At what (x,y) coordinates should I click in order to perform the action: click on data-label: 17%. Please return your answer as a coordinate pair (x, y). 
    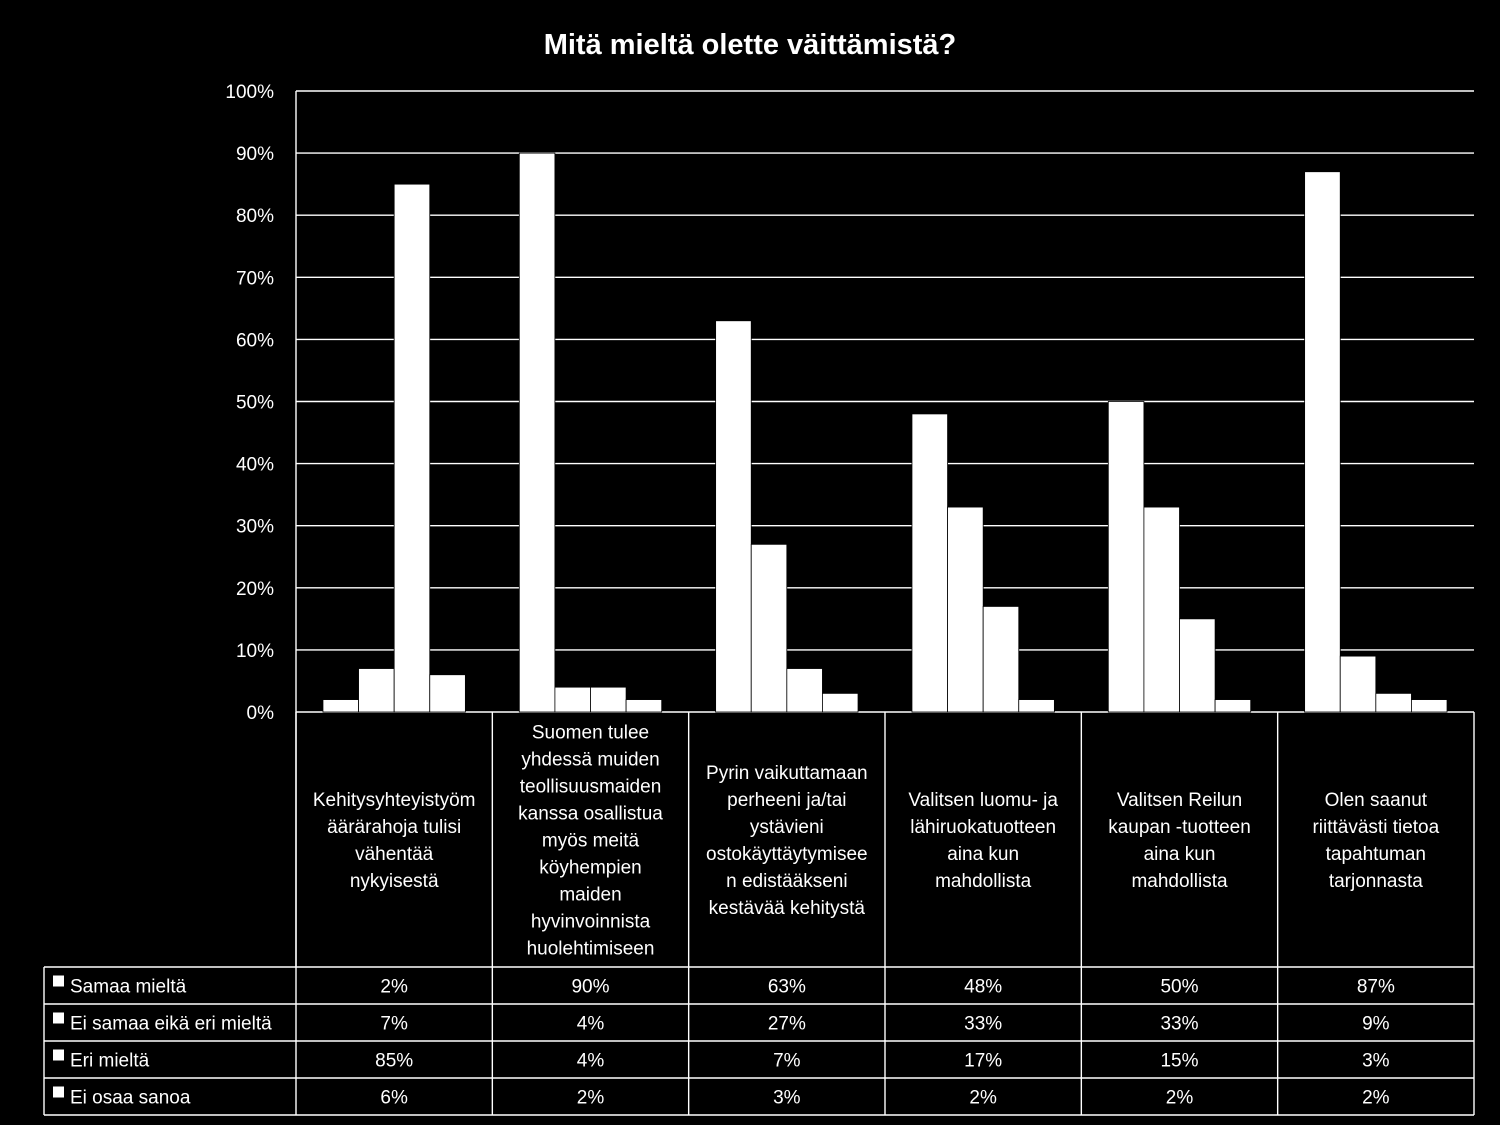
    Looking at the image, I should click on (983, 1061).